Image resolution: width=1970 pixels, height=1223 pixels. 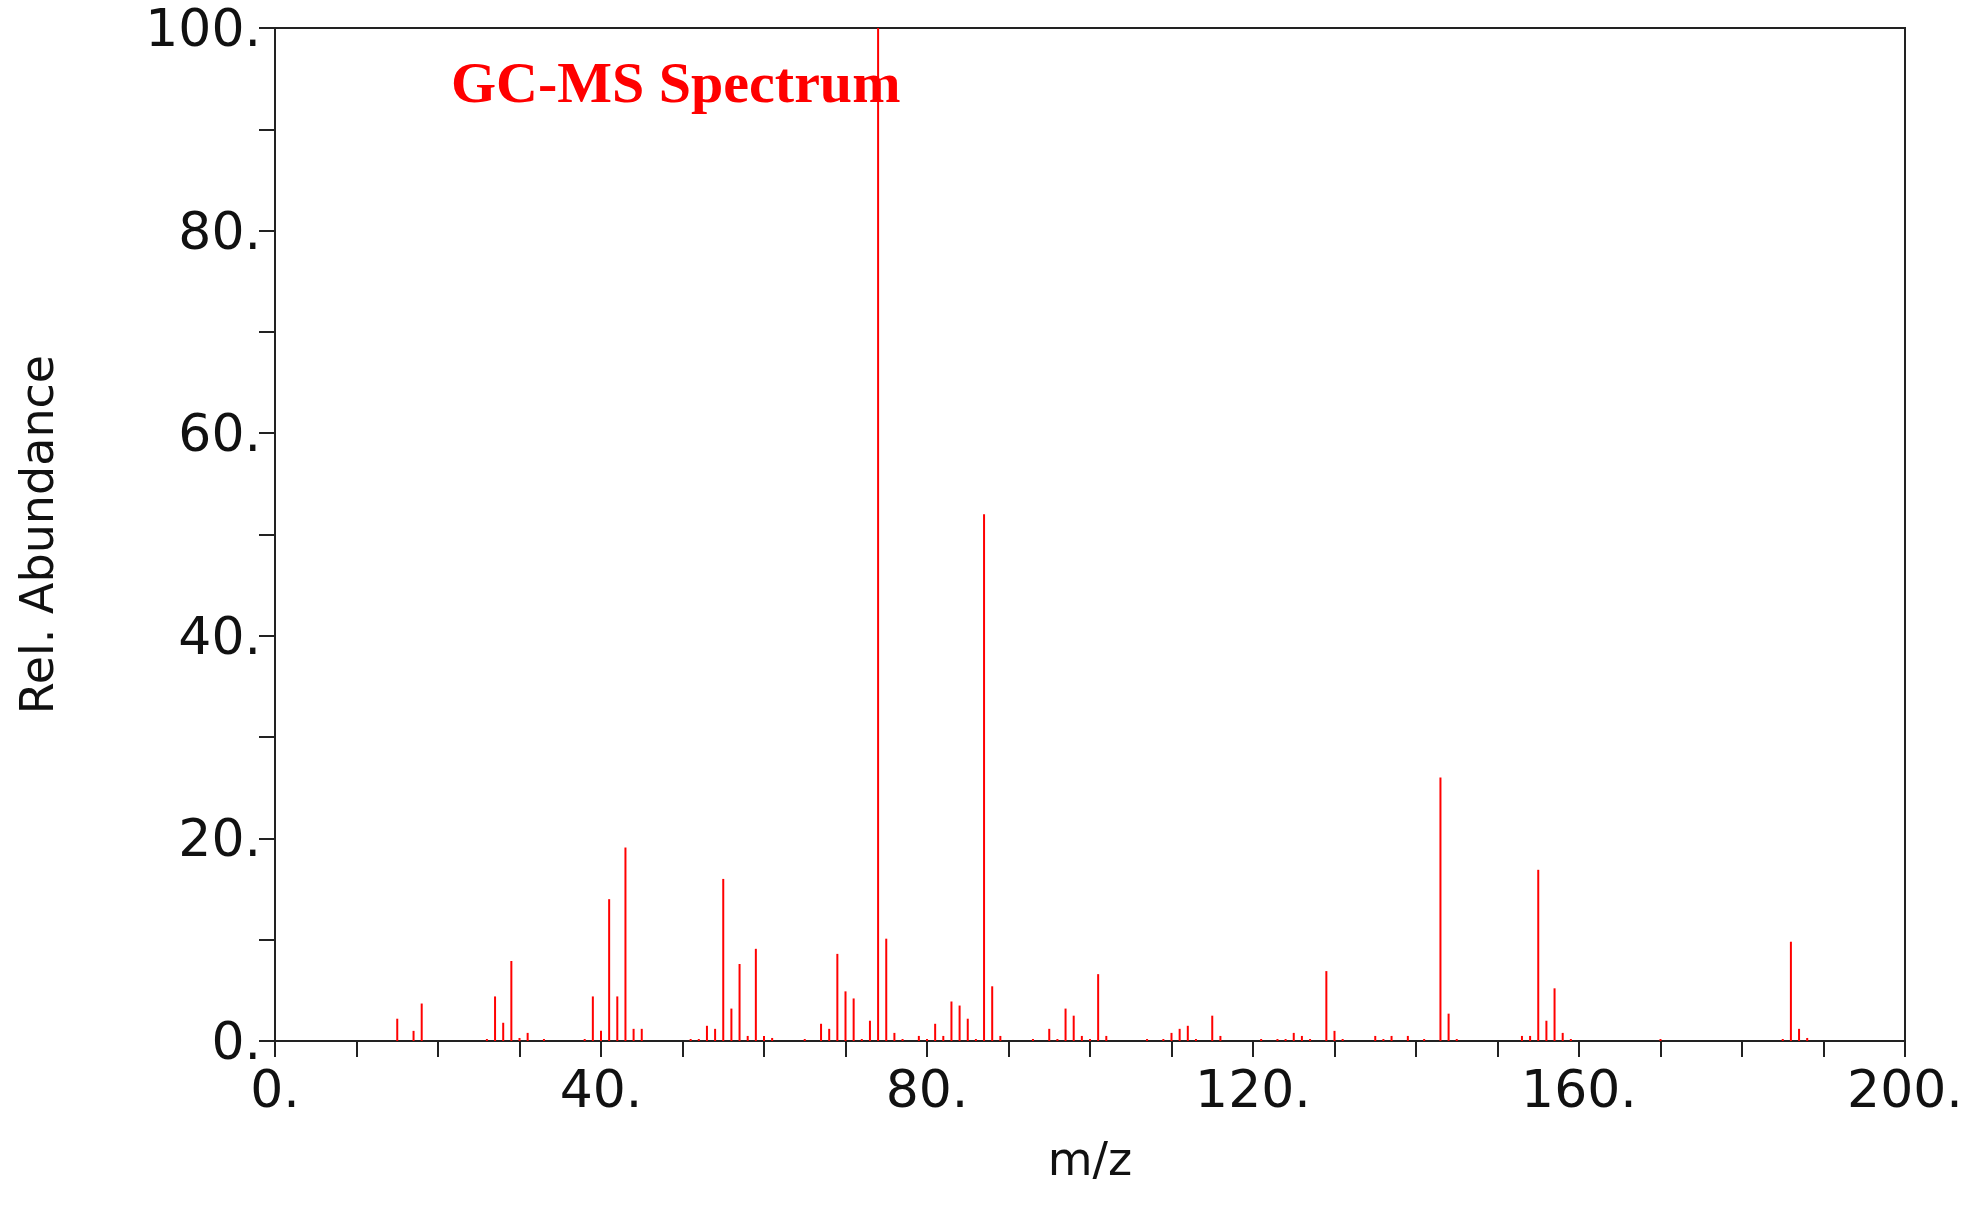 What do you see at coordinates (219, 635) in the screenshot?
I see `y-tick-label: 40.` at bounding box center [219, 635].